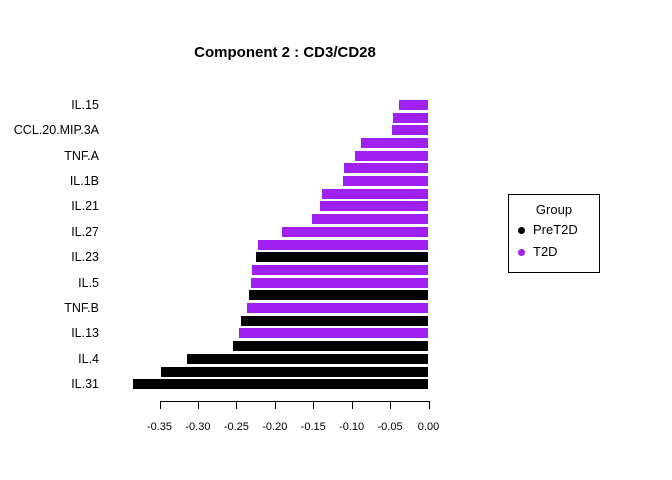 This screenshot has width=672, height=480. I want to click on y-axis-label: CCL.20.MIP.3A, so click(56, 130).